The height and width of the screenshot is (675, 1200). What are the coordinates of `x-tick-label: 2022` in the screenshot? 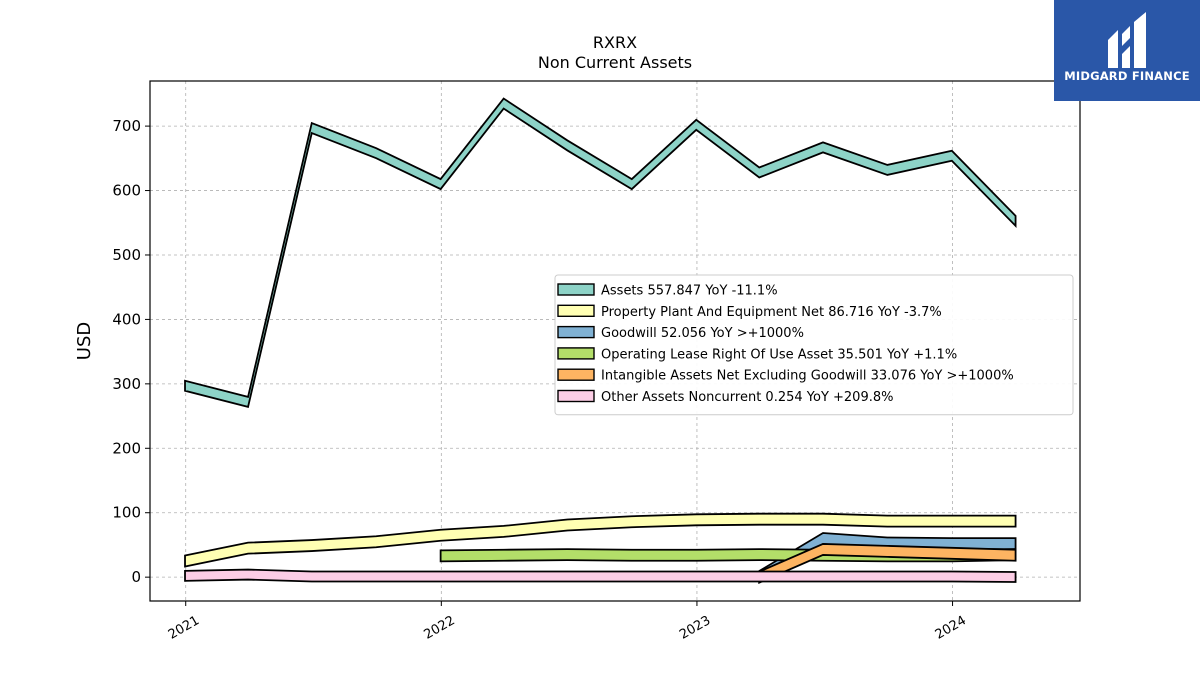 It's located at (439, 628).